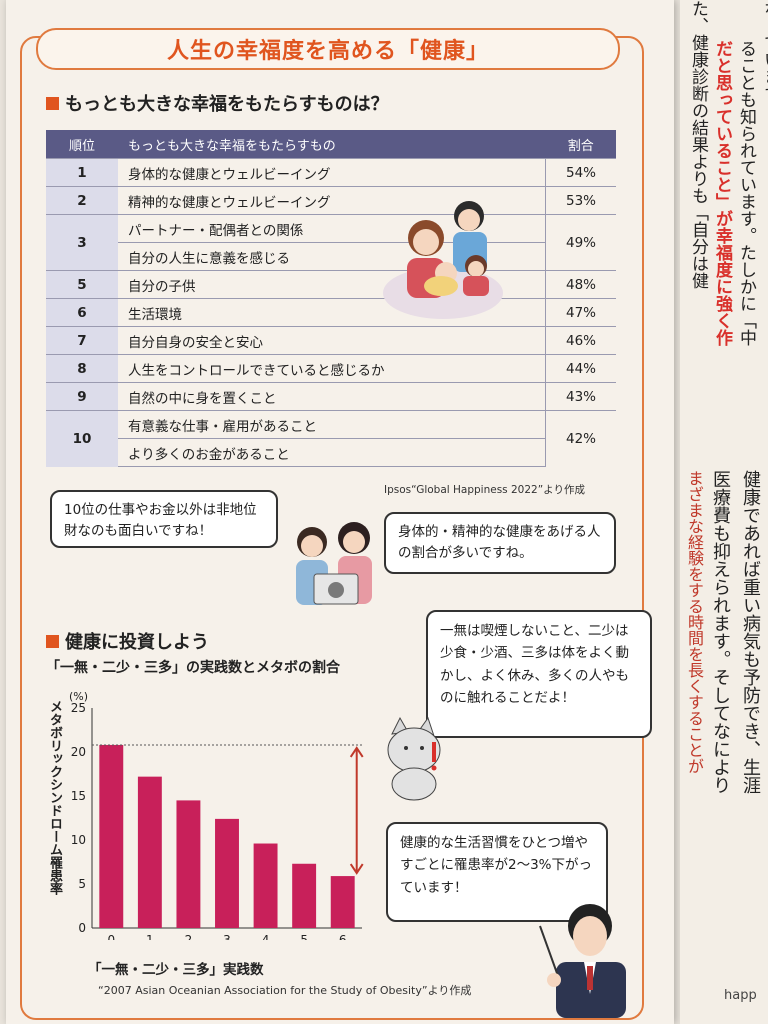 This screenshot has width=768, height=1024. I want to click on readers-illustration, so click(334, 563).